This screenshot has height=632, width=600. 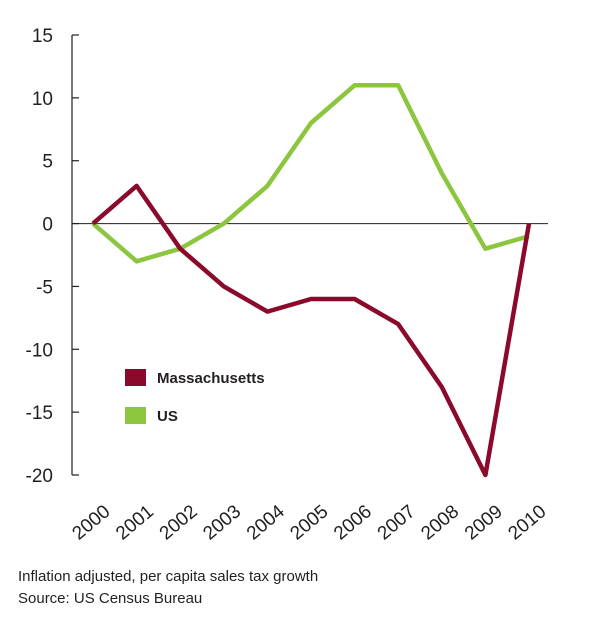 What do you see at coordinates (42, 36) in the screenshot?
I see `y-tick-label: 15` at bounding box center [42, 36].